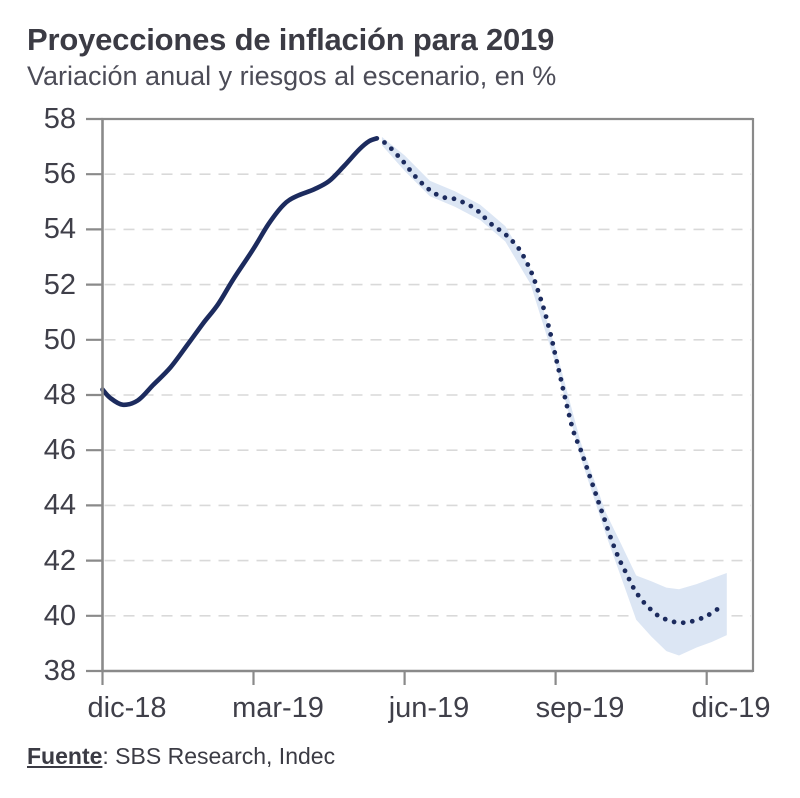  I want to click on x-tick-label: dic-18, so click(127, 708).